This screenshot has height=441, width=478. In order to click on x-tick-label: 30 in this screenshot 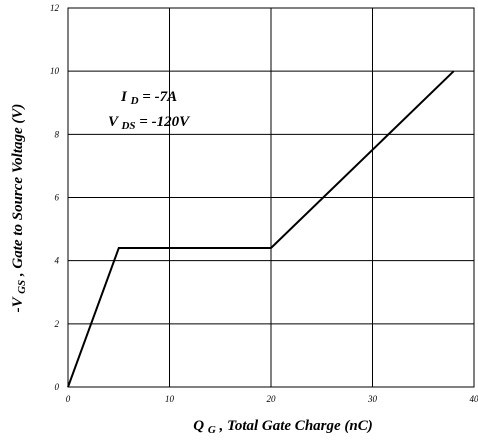, I will do `click(372, 399)`.